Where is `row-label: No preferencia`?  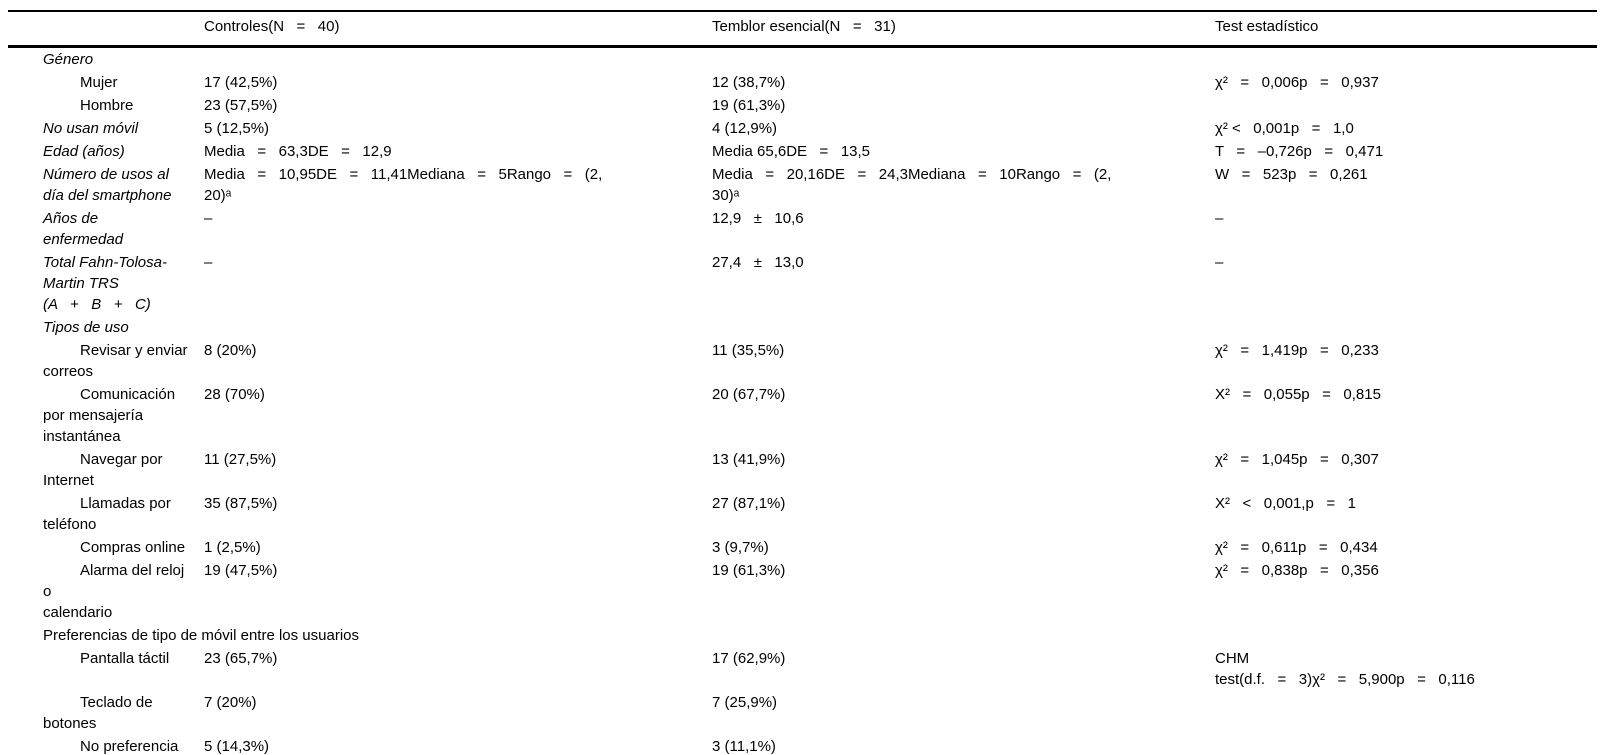 row-label: No preferencia is located at coordinates (129, 746).